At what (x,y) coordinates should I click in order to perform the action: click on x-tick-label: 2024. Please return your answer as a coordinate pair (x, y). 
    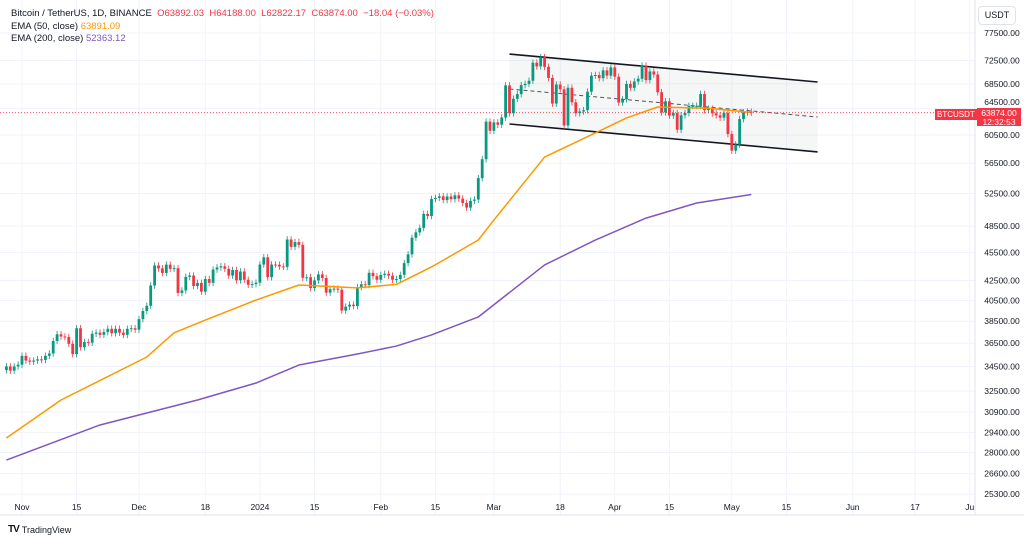
    Looking at the image, I should click on (259, 507).